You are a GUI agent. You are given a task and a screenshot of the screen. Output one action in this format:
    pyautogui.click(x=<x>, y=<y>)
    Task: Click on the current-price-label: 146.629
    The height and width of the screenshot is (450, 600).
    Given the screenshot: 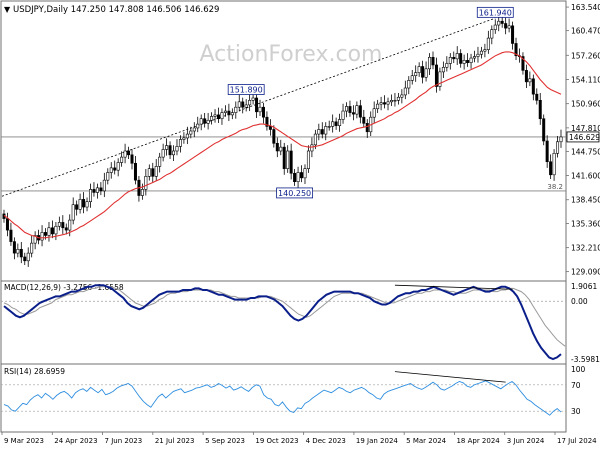 What is the action you would take?
    pyautogui.click(x=584, y=137)
    